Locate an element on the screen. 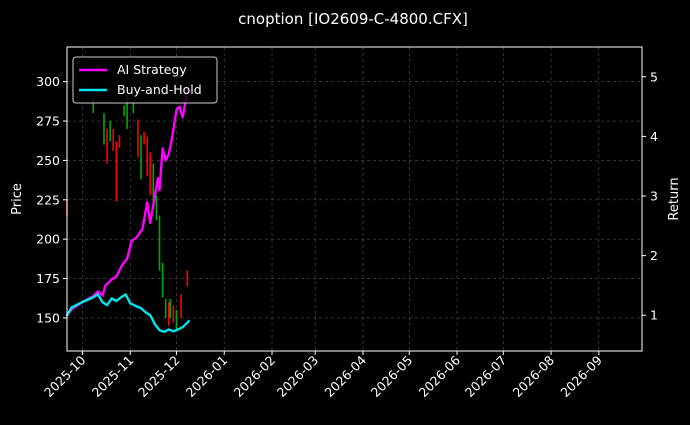 This screenshot has height=425, width=690. chart-title: cnoption [IO2609-C-4800.CFX] is located at coordinates (353, 19).